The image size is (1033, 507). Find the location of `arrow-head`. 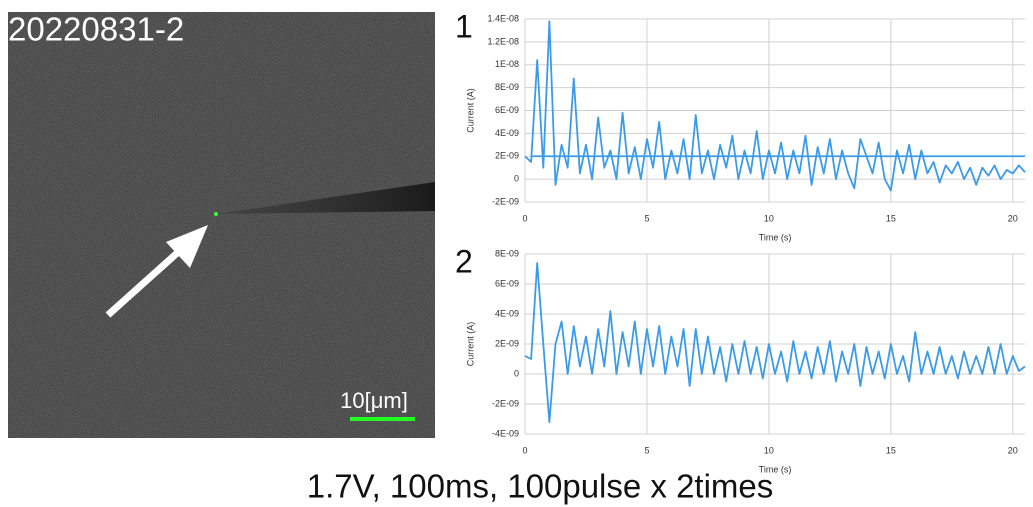

arrow-head is located at coordinates (187, 246).